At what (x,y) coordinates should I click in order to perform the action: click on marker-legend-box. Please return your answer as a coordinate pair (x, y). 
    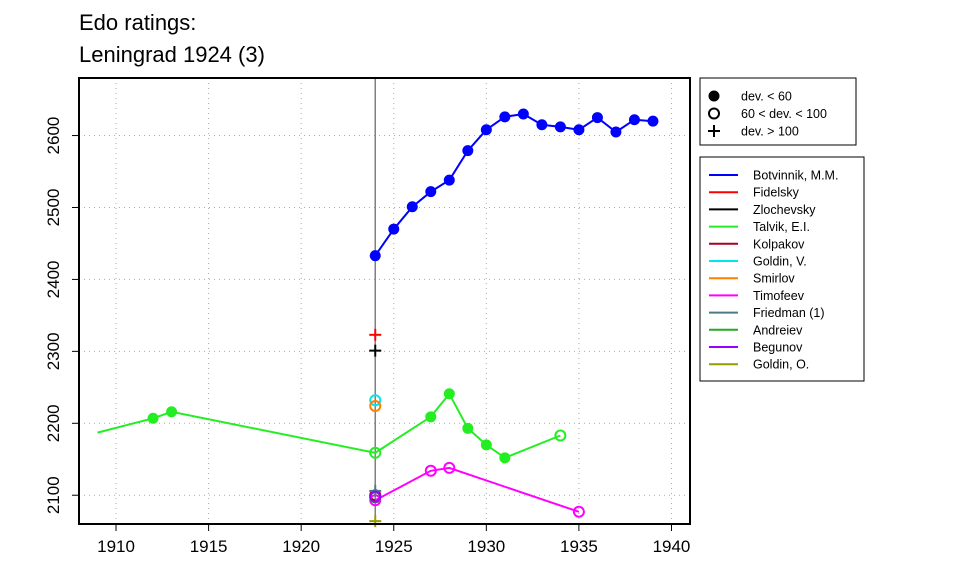
    Looking at the image, I should click on (778, 111).